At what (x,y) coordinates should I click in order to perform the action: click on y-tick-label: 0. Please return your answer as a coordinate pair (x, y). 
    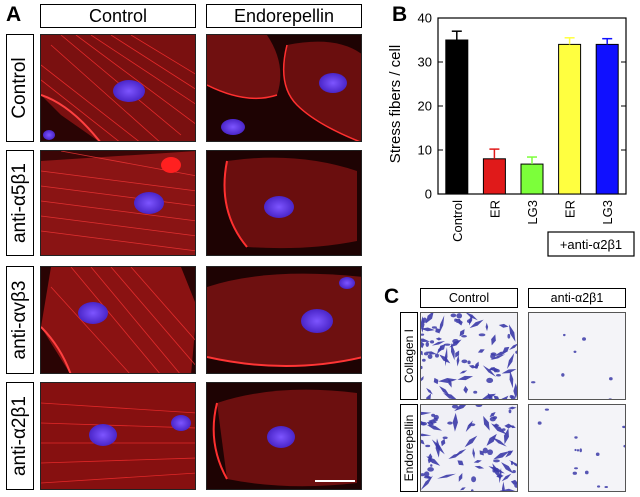
    Looking at the image, I should click on (428, 194).